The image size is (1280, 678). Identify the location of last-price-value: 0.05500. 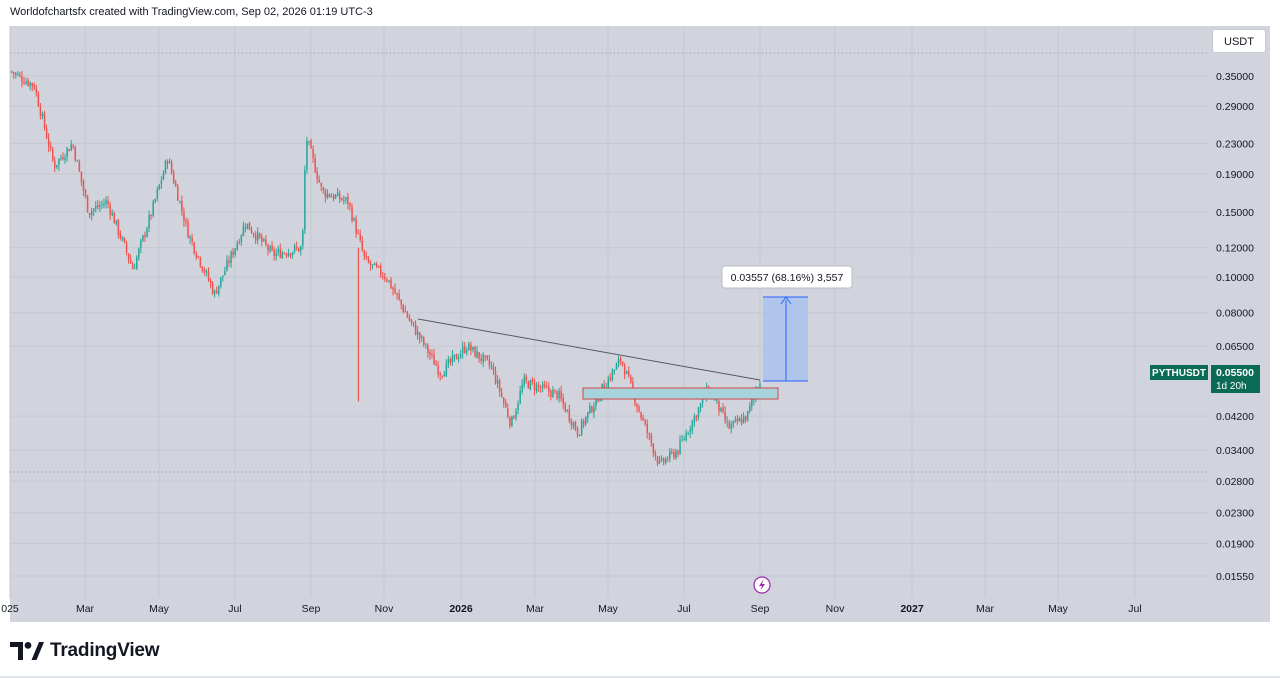
(1235, 373).